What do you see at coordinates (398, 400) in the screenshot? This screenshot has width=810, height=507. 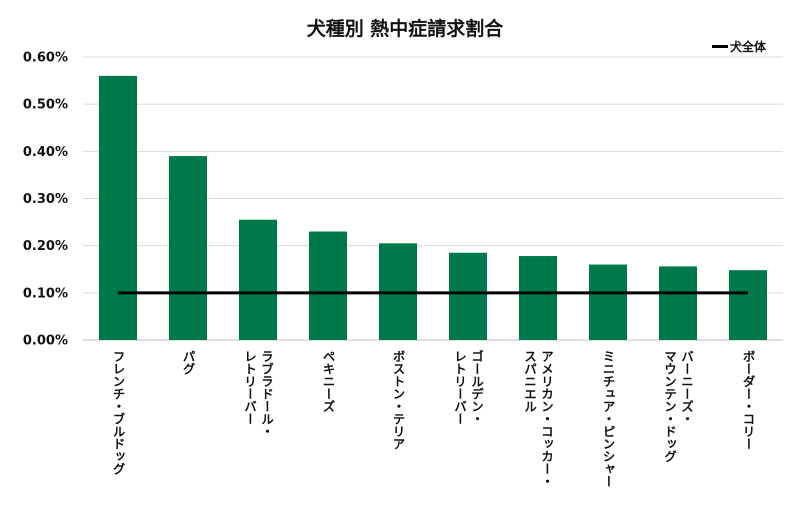 I see `x-category-label: ボストン・テリア` at bounding box center [398, 400].